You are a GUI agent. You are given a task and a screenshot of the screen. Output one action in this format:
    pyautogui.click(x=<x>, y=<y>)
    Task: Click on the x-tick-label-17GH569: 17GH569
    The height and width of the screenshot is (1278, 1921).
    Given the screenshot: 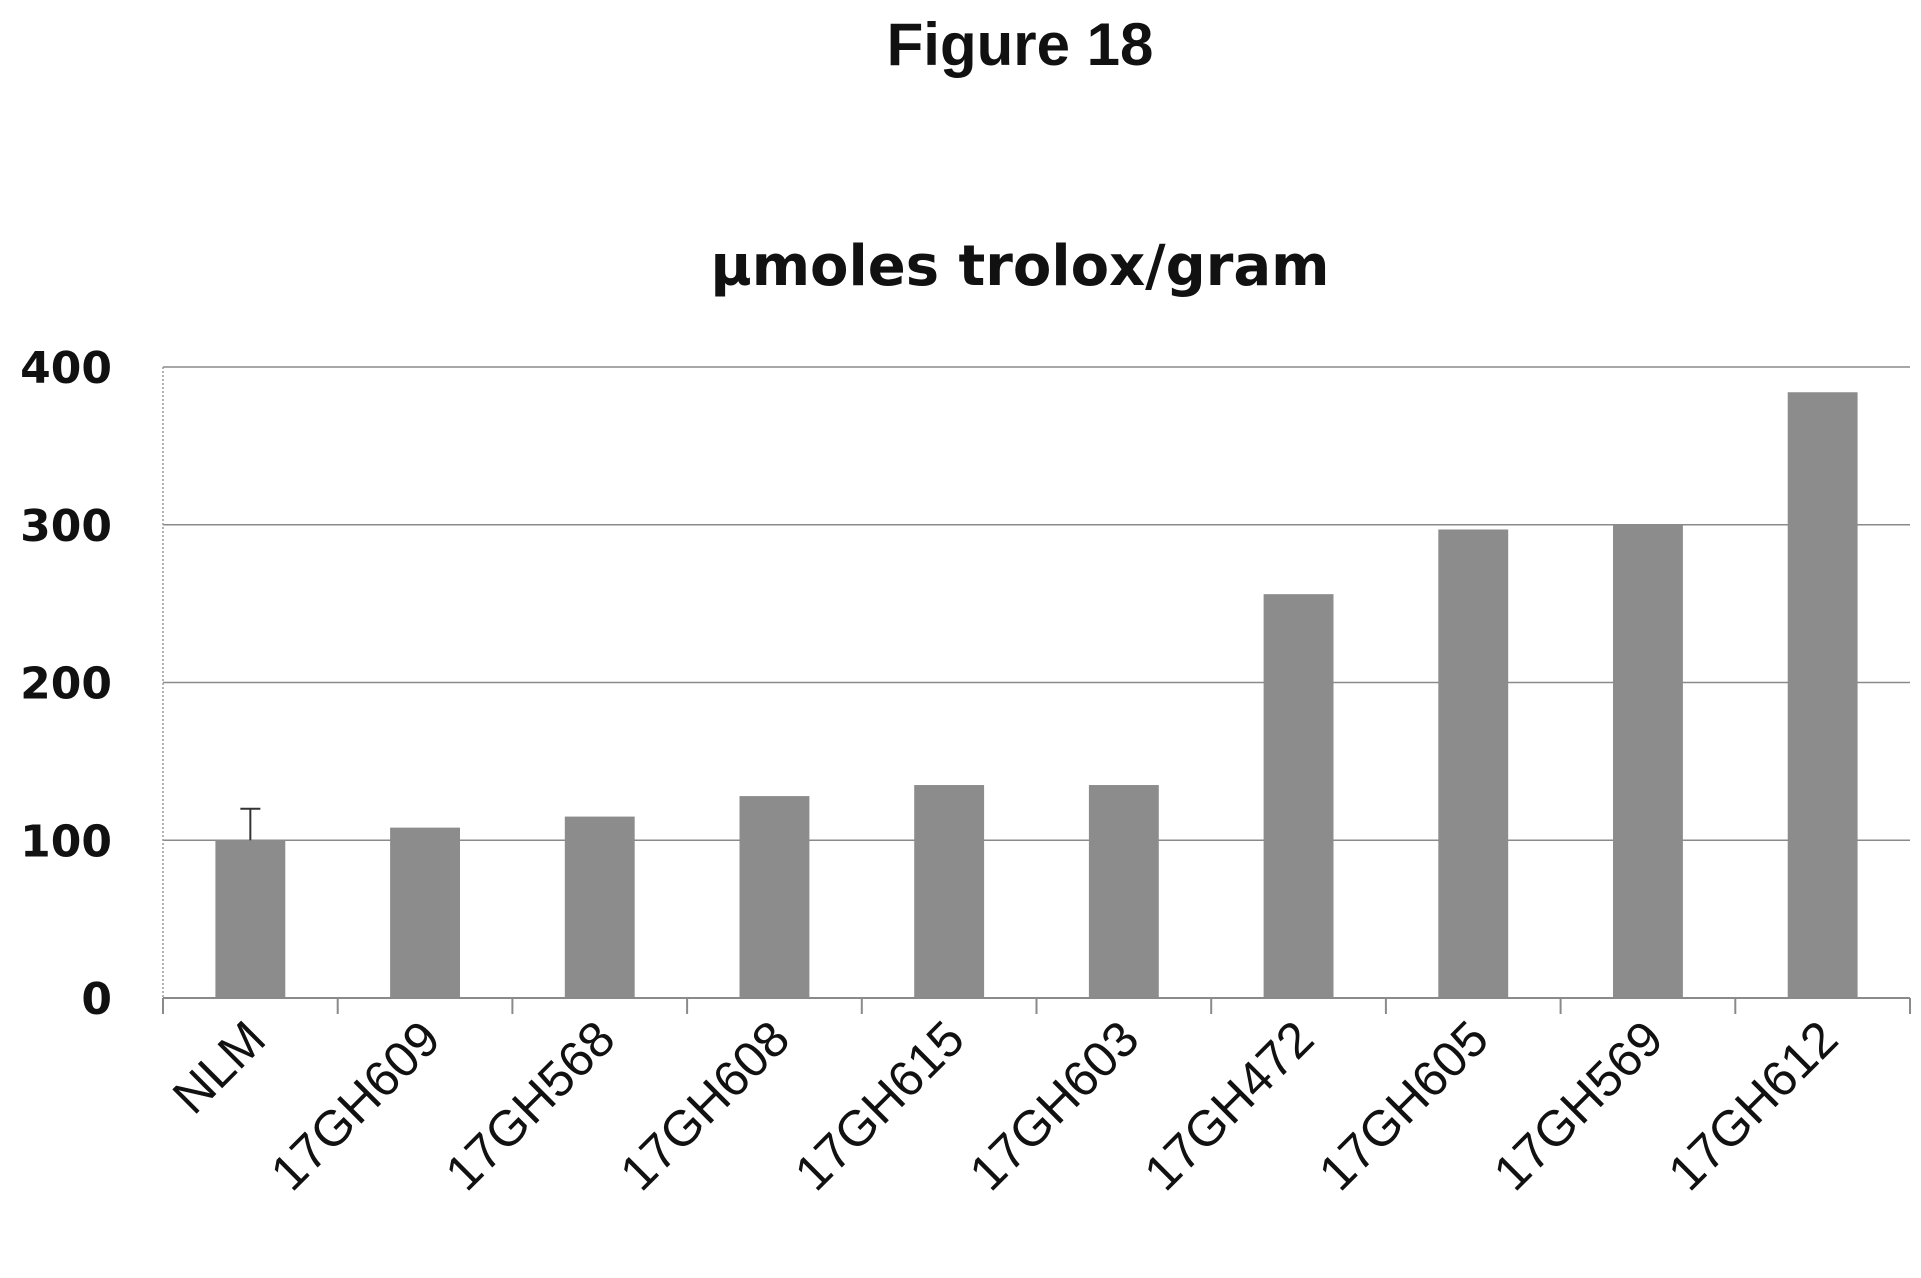 What is the action you would take?
    pyautogui.click(x=1578, y=1105)
    